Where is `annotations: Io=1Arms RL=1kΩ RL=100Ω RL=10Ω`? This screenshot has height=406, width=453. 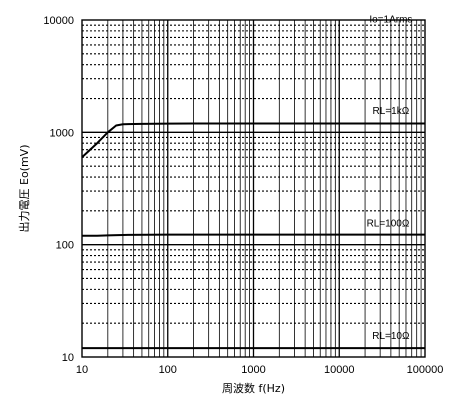
annotations: Io=1Arms RL=1kΩ RL=100Ω RL=10Ω is located at coordinates (390, 178).